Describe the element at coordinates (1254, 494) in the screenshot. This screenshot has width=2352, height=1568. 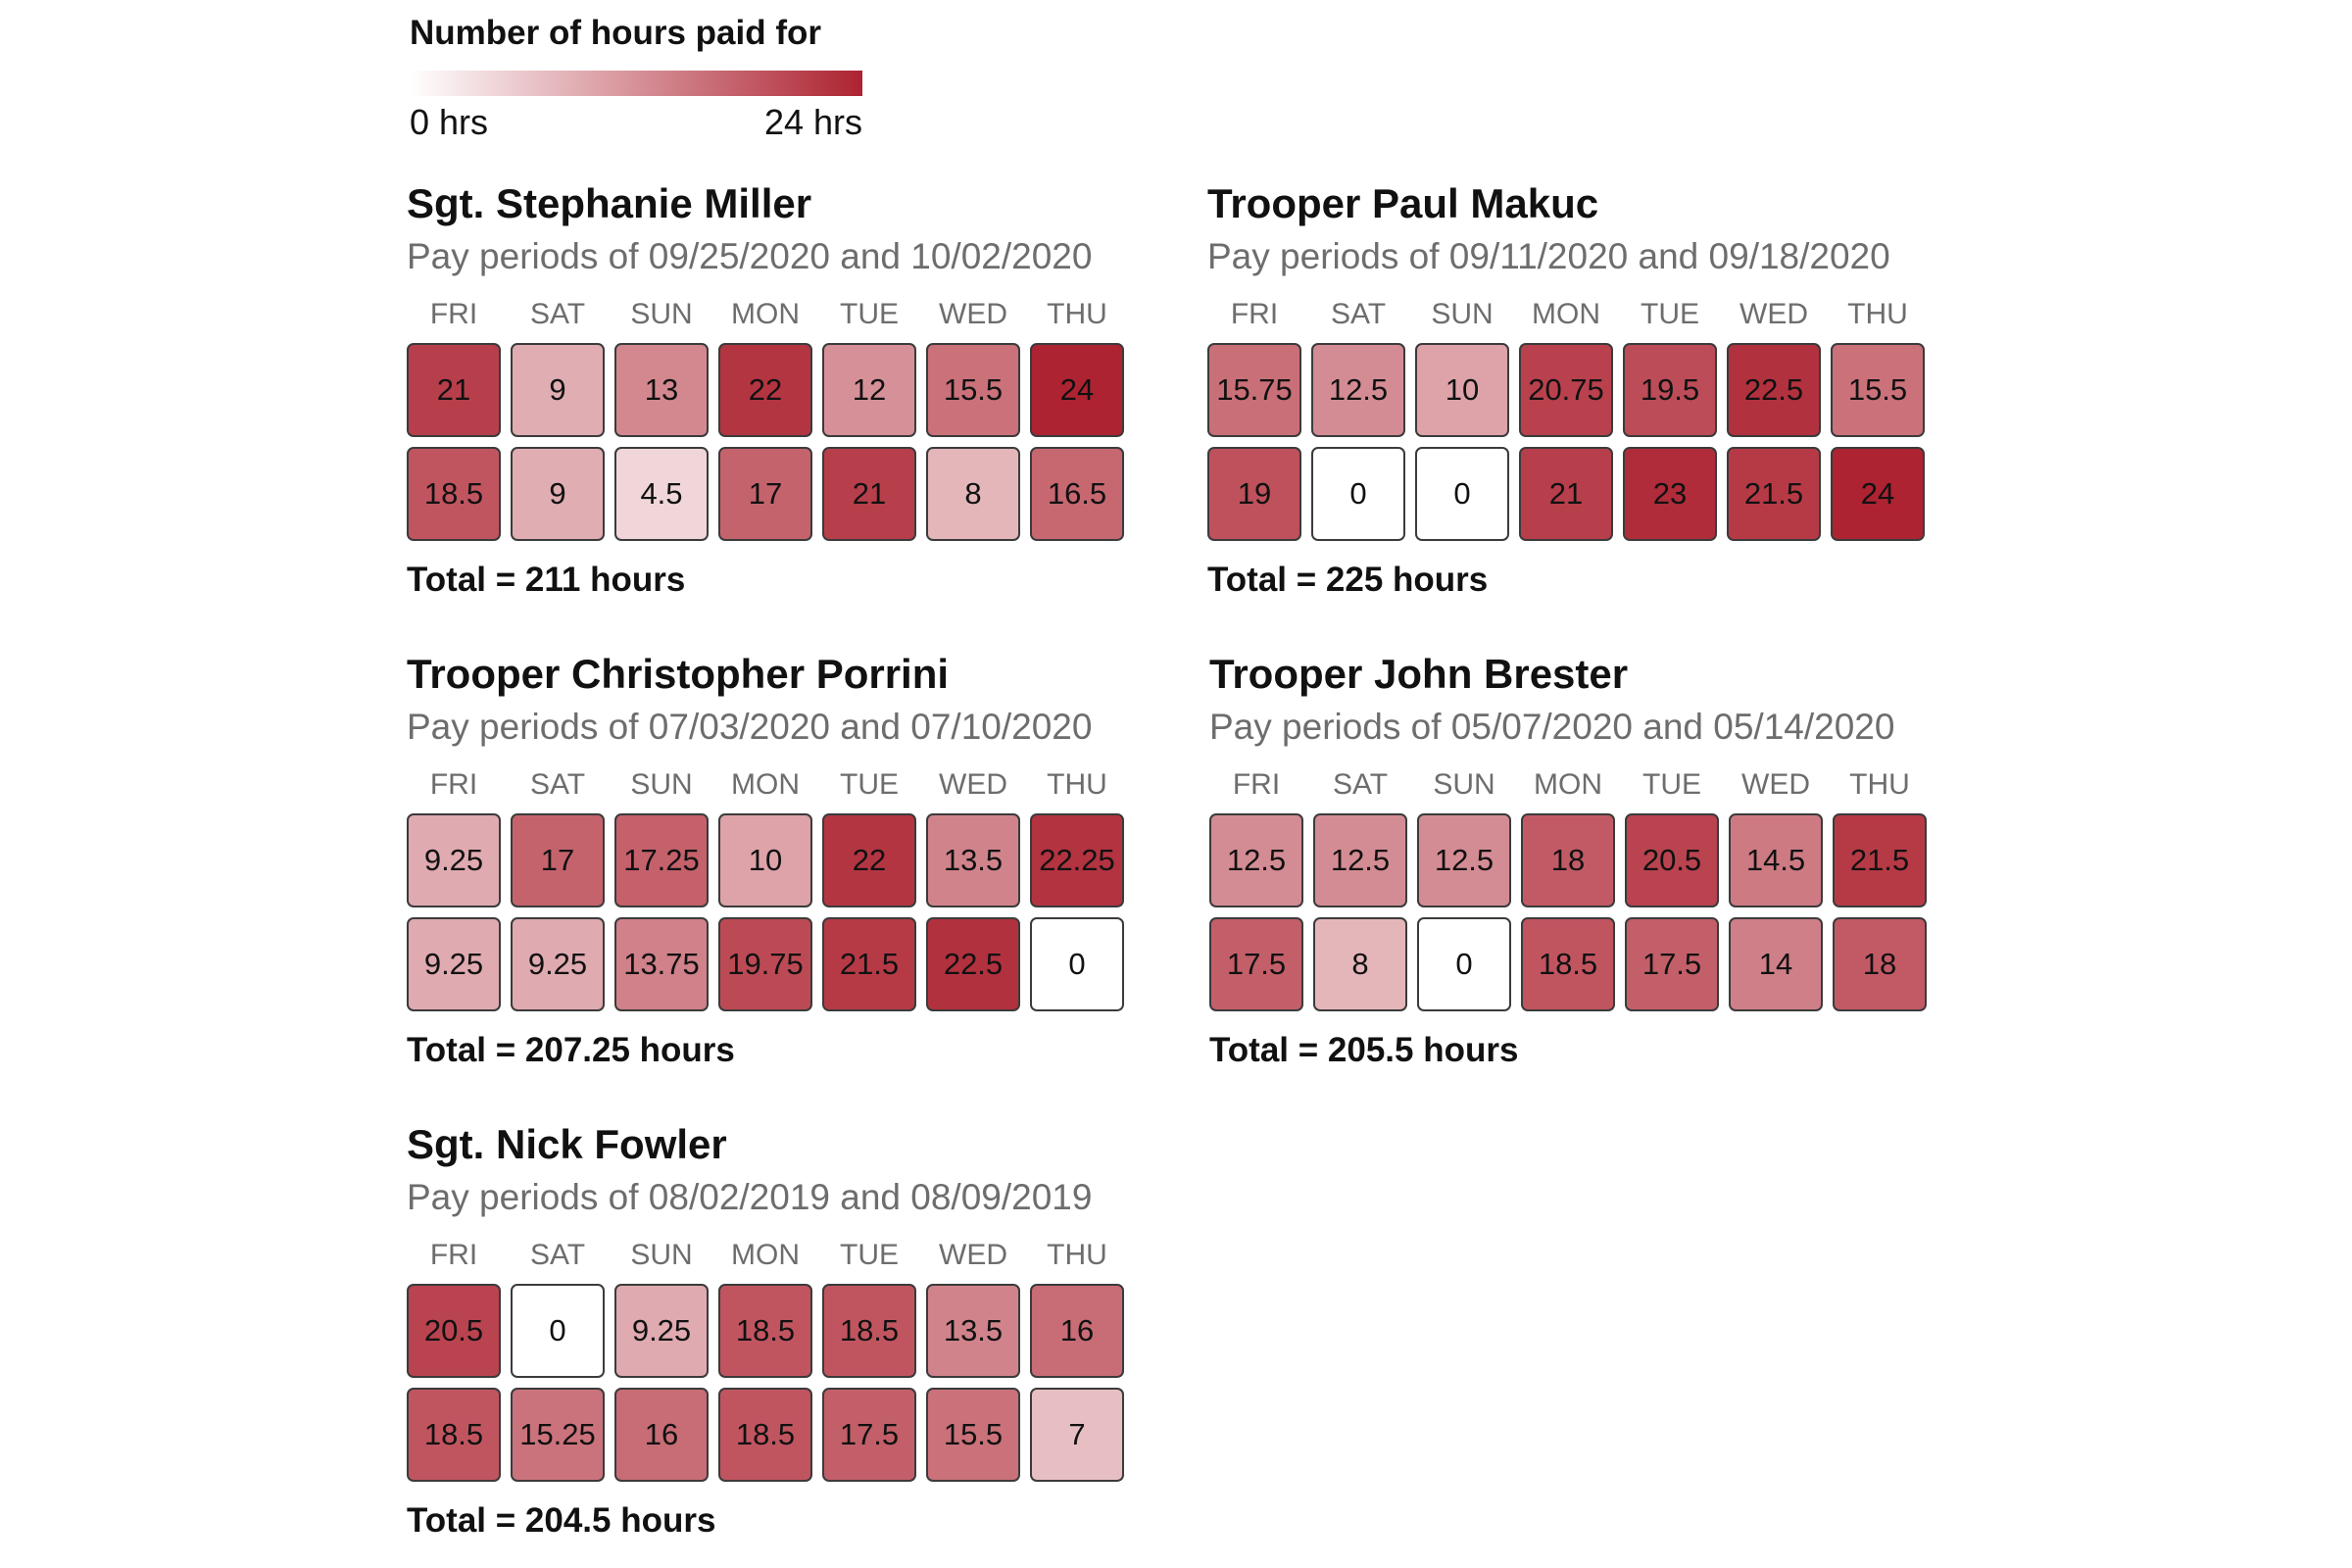
I see `heatmap-cell: 19` at that location.